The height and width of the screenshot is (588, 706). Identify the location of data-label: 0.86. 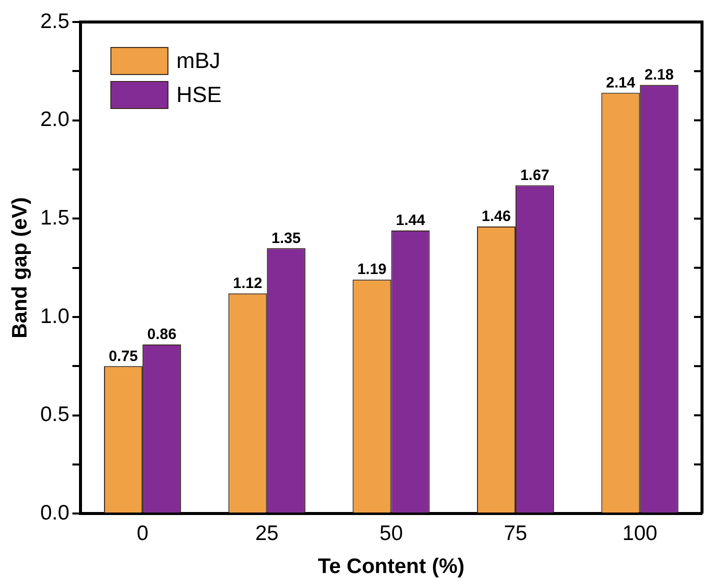
(161, 335).